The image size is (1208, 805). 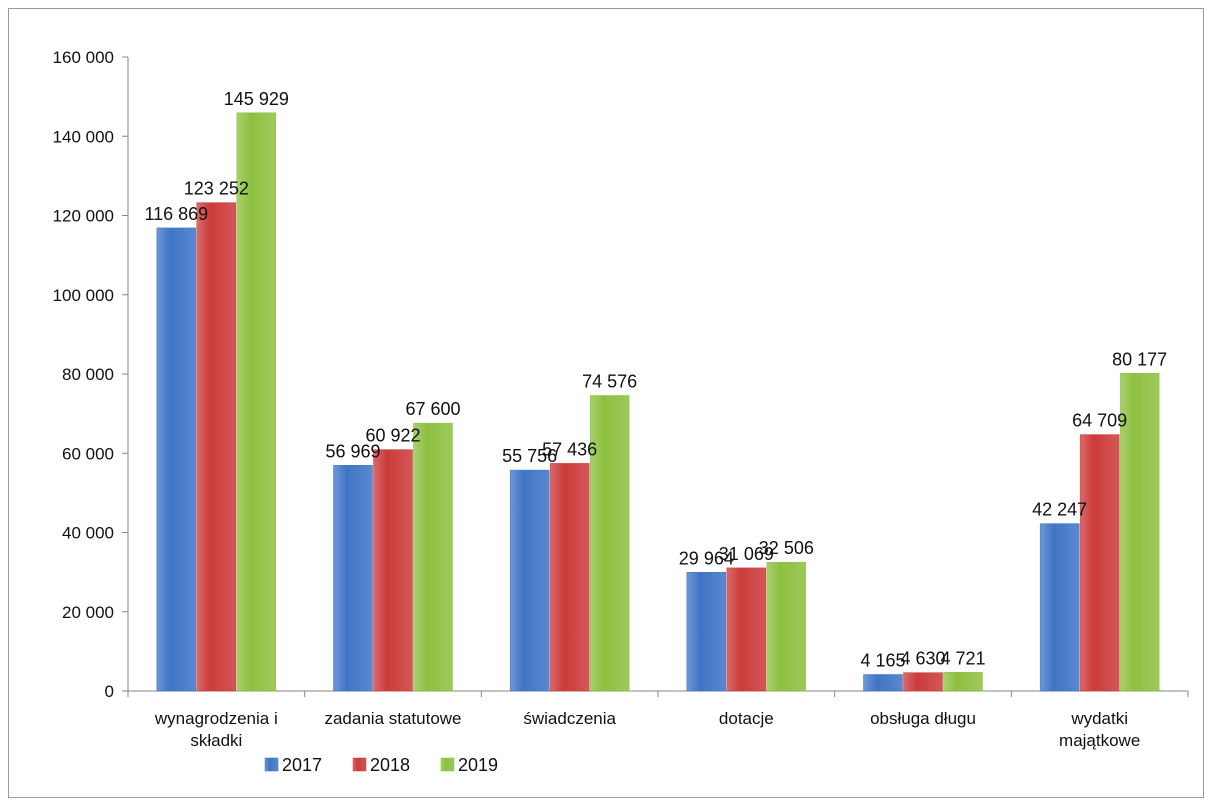 What do you see at coordinates (1139, 359) in the screenshot?
I see `data-label: 80 177` at bounding box center [1139, 359].